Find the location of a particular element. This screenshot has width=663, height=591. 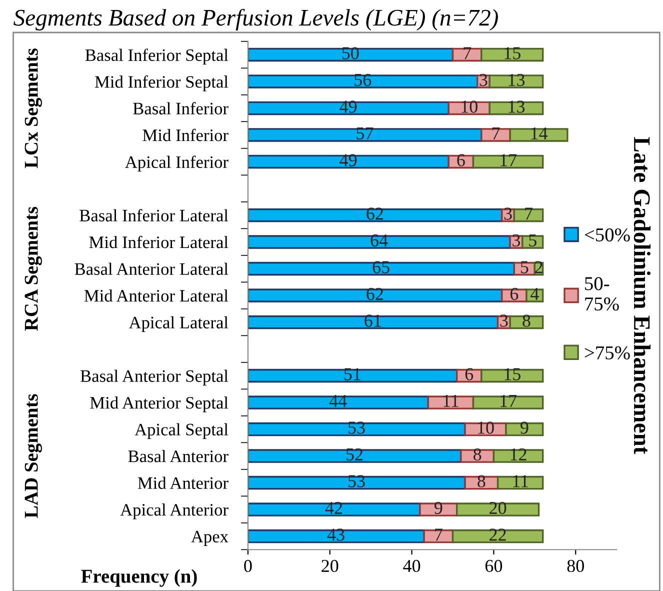

text: LCx Segments is located at coordinates (33, 108).